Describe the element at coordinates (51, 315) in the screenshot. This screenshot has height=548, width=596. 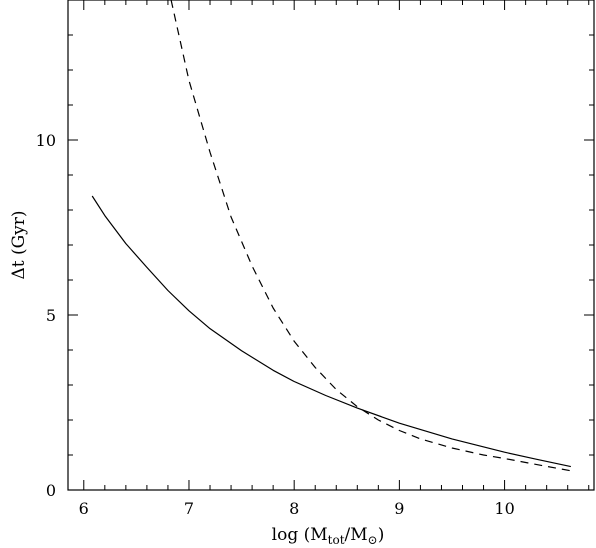
I see `y-tick-label: 5` at that location.